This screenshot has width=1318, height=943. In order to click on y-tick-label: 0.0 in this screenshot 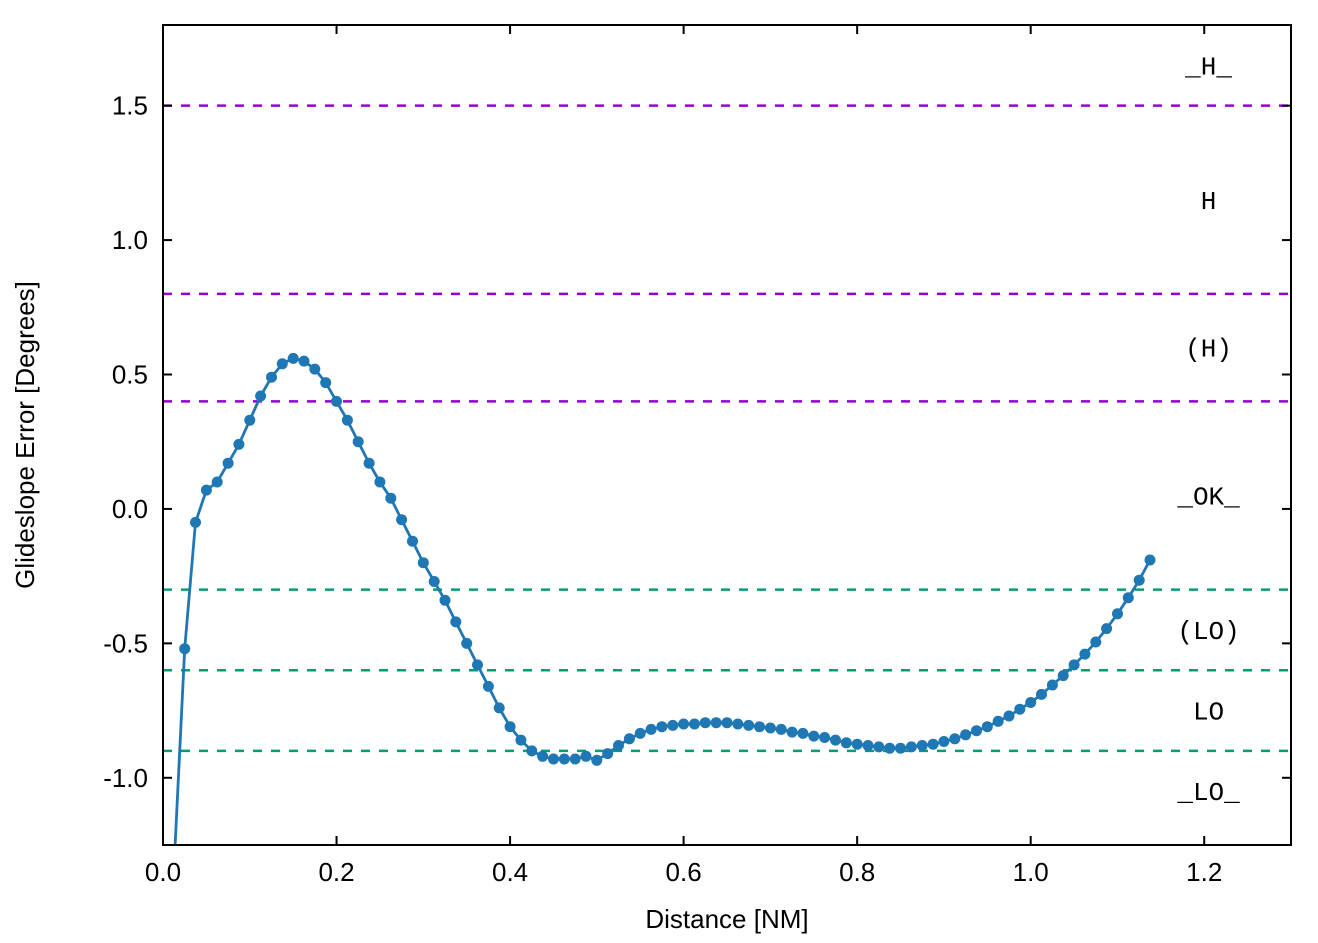, I will do `click(130, 509)`.